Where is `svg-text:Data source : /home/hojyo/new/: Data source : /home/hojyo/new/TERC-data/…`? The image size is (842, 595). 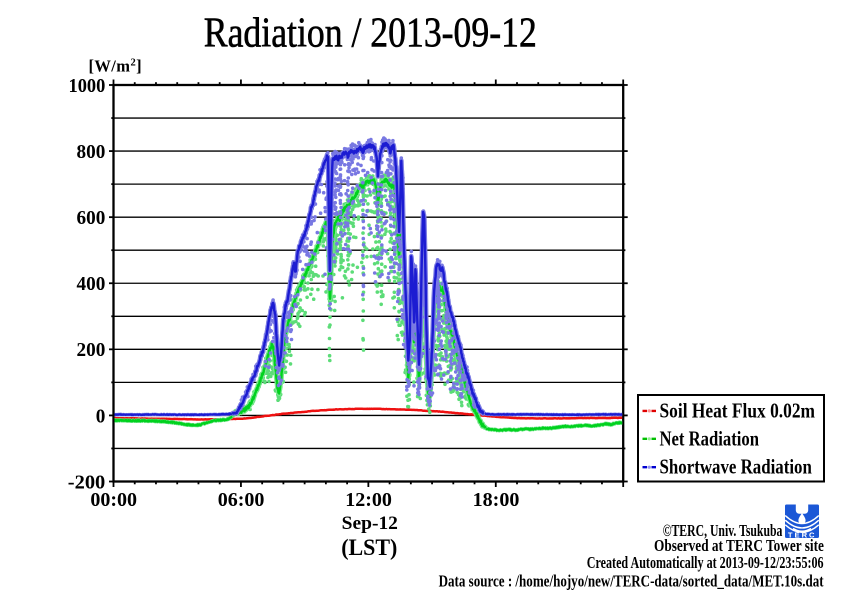
svg-text:Data source : /home/hojyo/new/: Data source : /home/hojyo/new/TERC-data/… is located at coordinates (631, 580).